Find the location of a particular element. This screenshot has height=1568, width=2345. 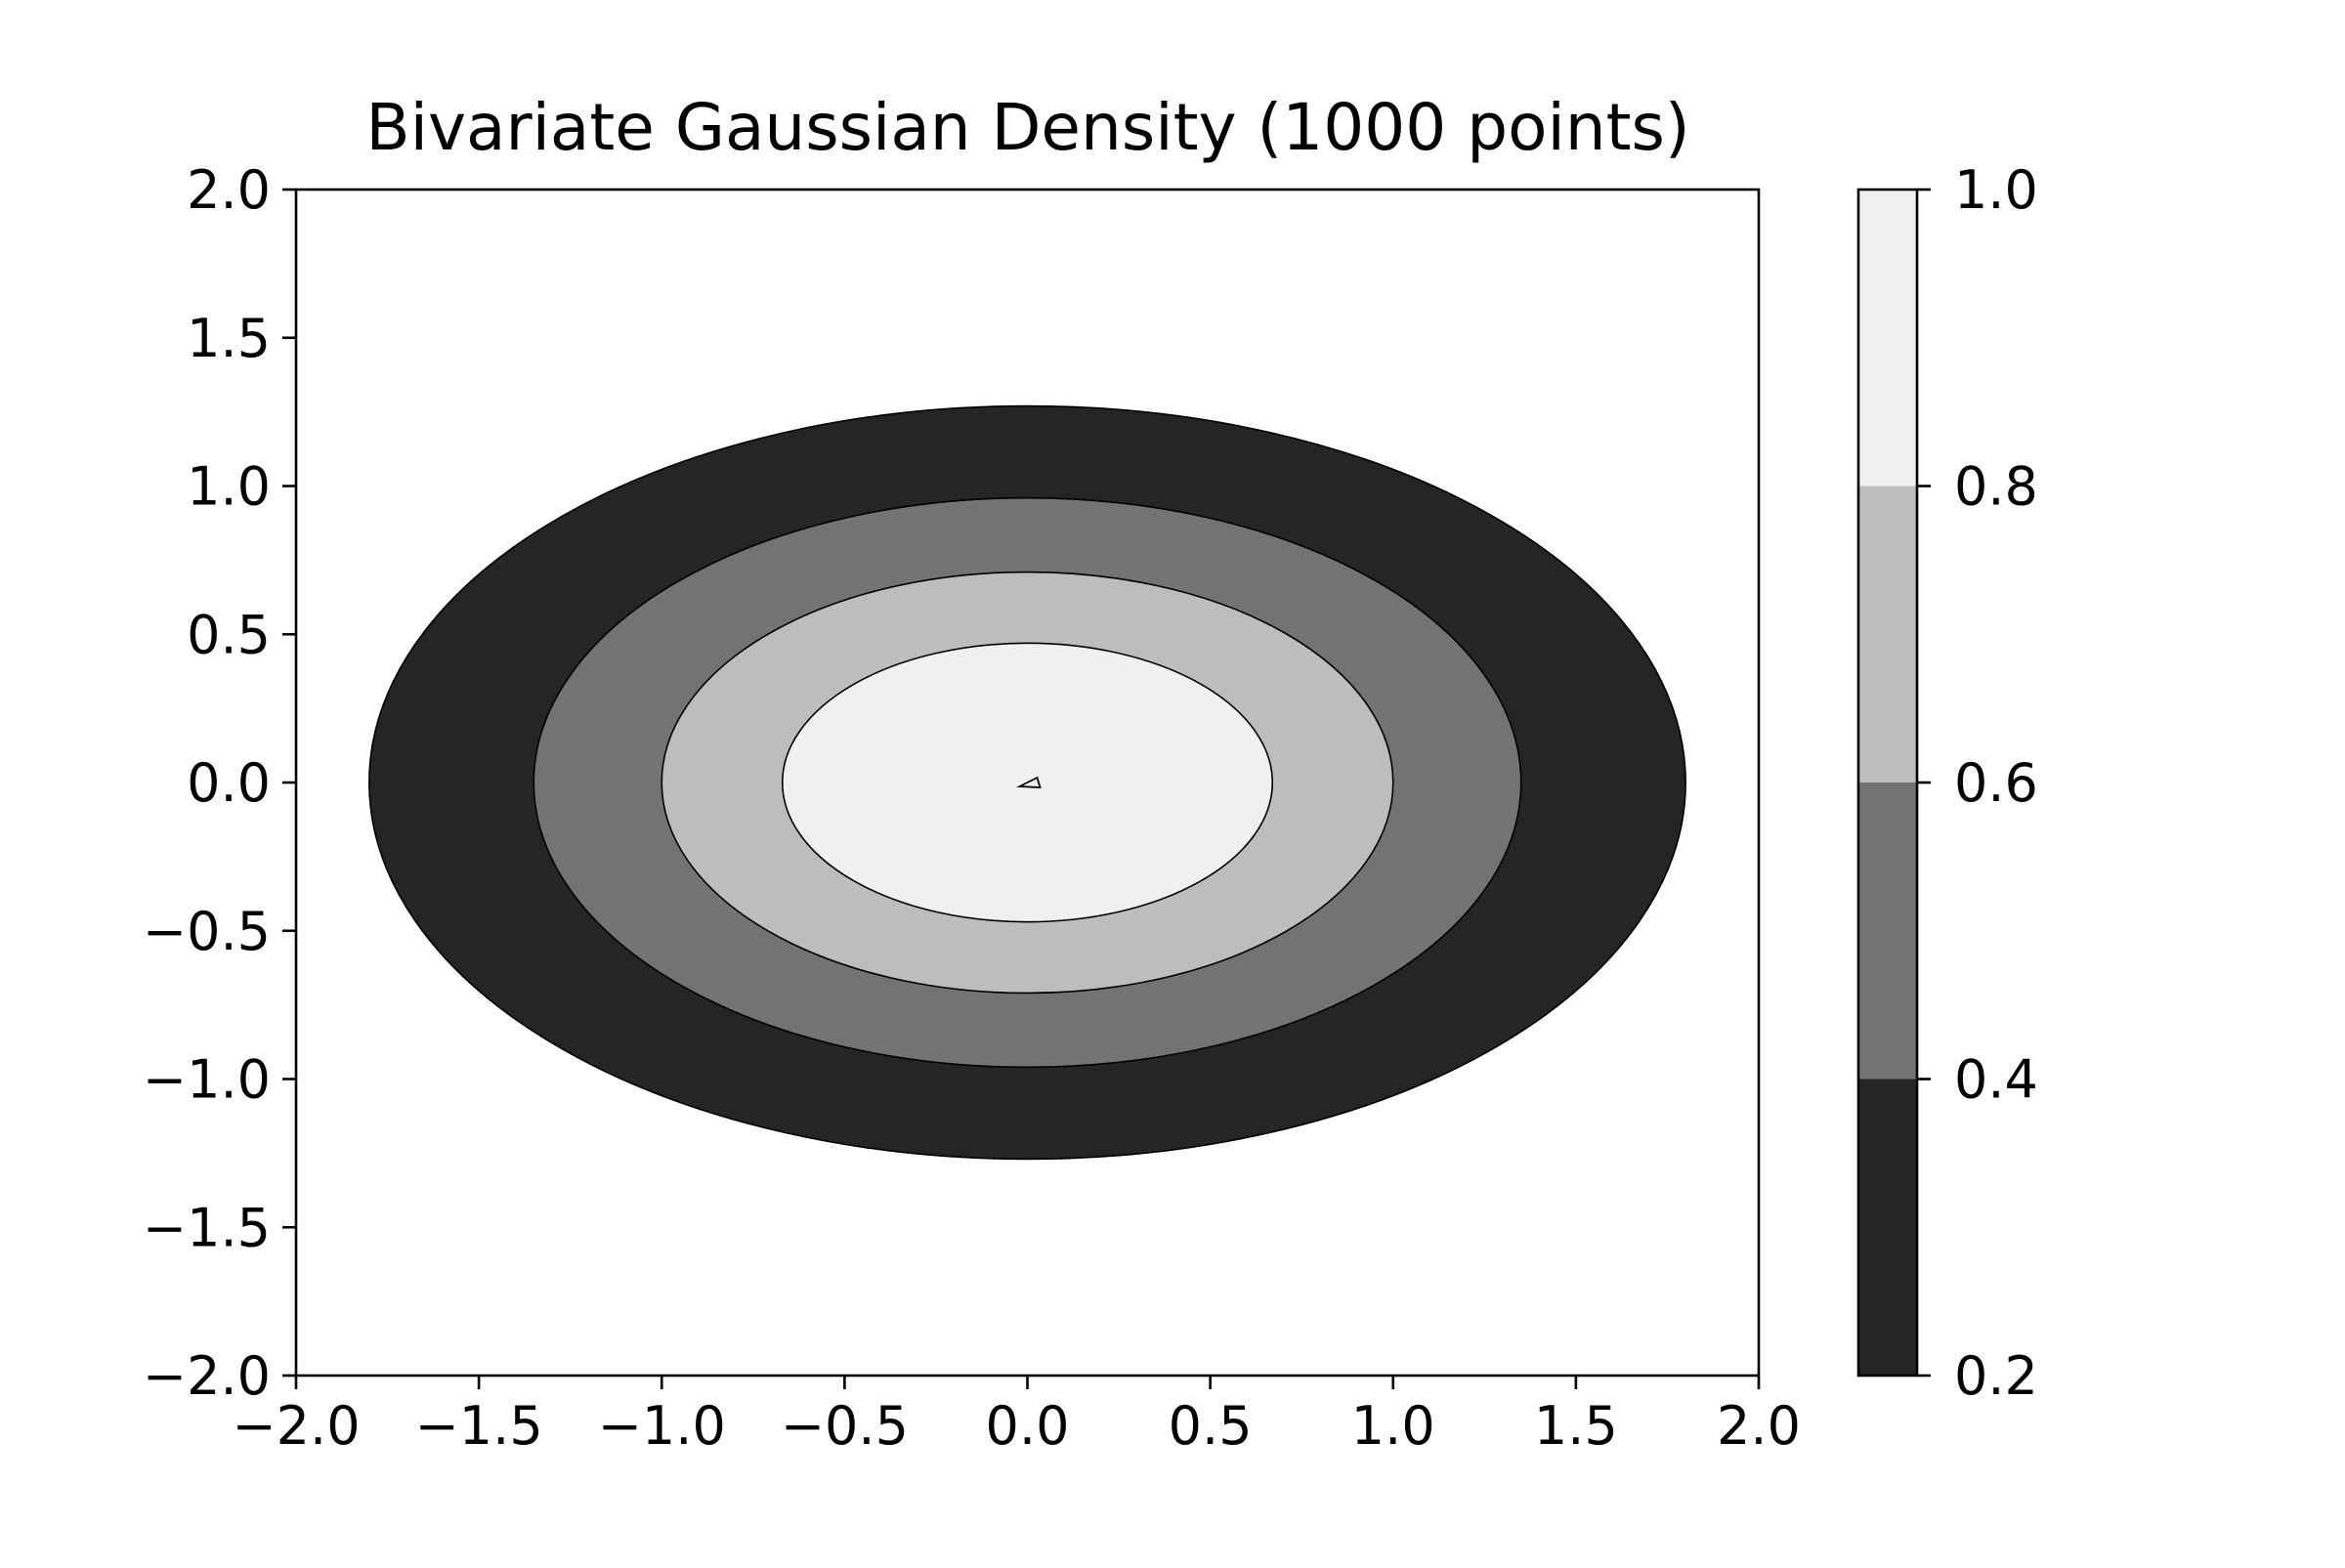

x-tick-label: 2.0 is located at coordinates (1759, 1426).